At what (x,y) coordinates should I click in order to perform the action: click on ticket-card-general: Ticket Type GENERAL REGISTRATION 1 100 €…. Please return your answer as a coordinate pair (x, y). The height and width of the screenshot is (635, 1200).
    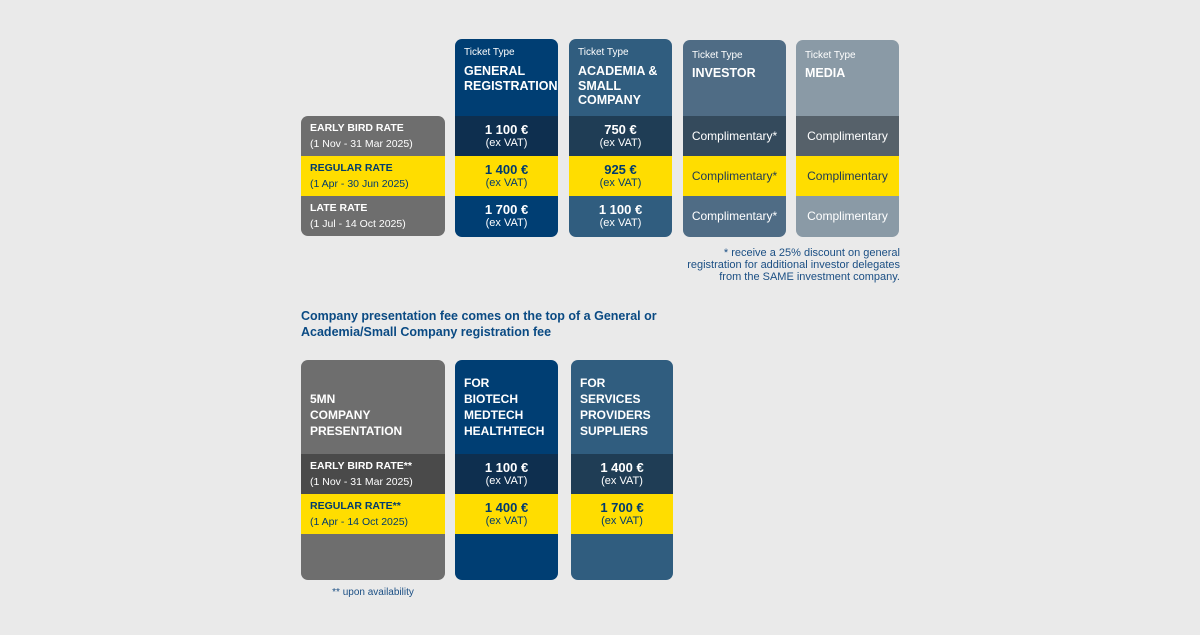
    Looking at the image, I should click on (506, 138).